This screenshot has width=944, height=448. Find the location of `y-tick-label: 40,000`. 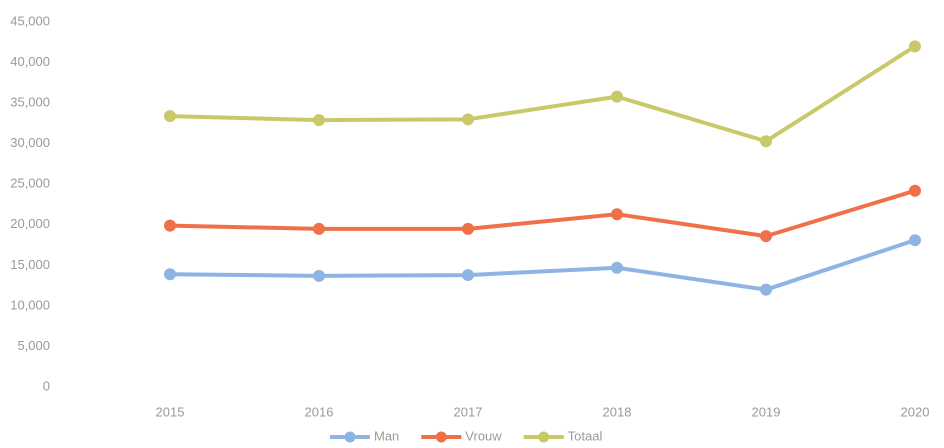

y-tick-label: 40,000 is located at coordinates (30, 61).